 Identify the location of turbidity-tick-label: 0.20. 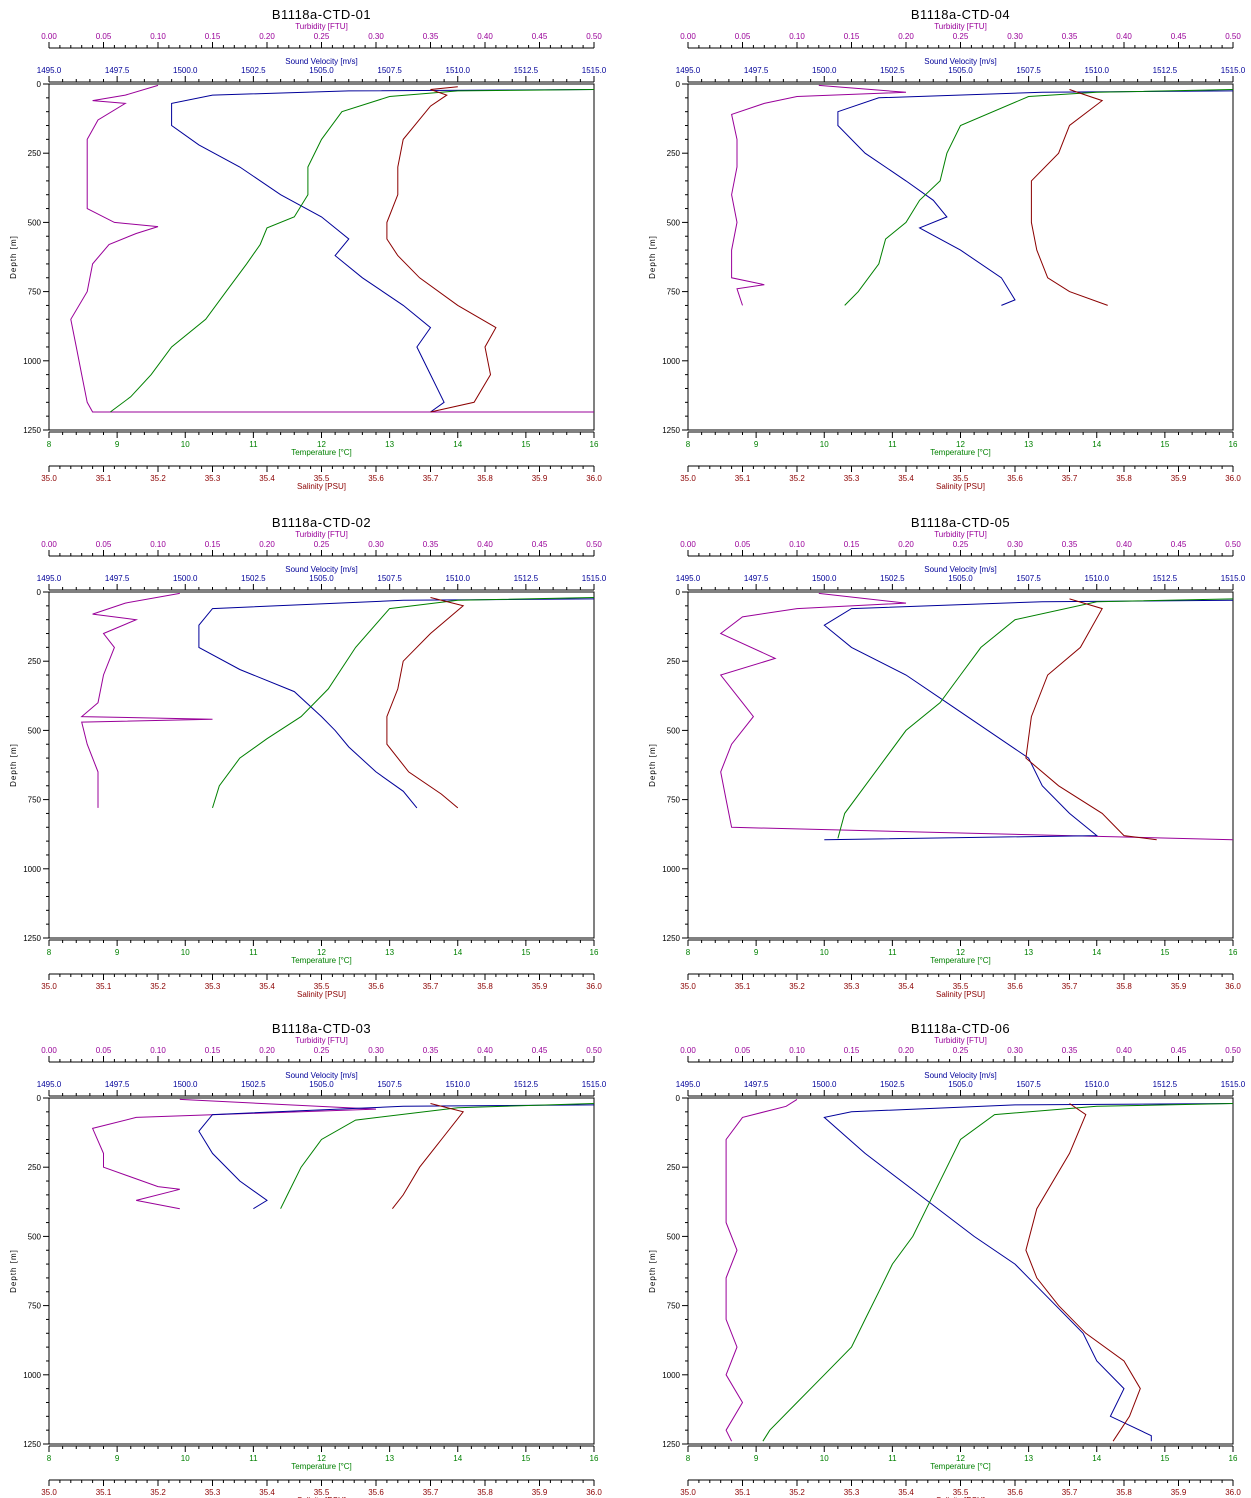
(906, 1050).